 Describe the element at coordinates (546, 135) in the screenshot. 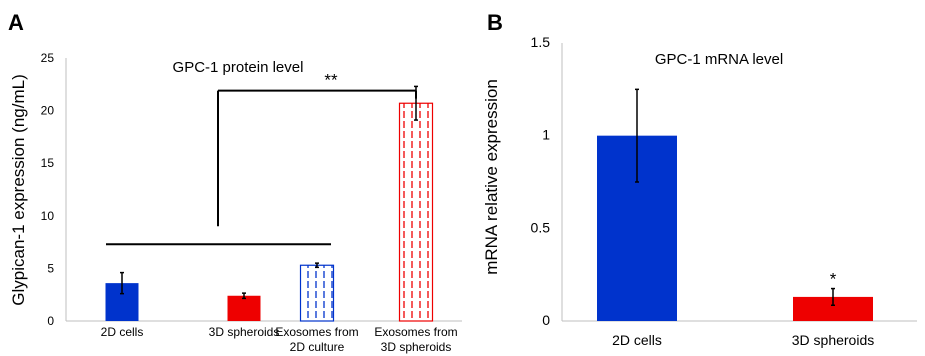

I see `panel-b-y-tick-label: 1` at that location.